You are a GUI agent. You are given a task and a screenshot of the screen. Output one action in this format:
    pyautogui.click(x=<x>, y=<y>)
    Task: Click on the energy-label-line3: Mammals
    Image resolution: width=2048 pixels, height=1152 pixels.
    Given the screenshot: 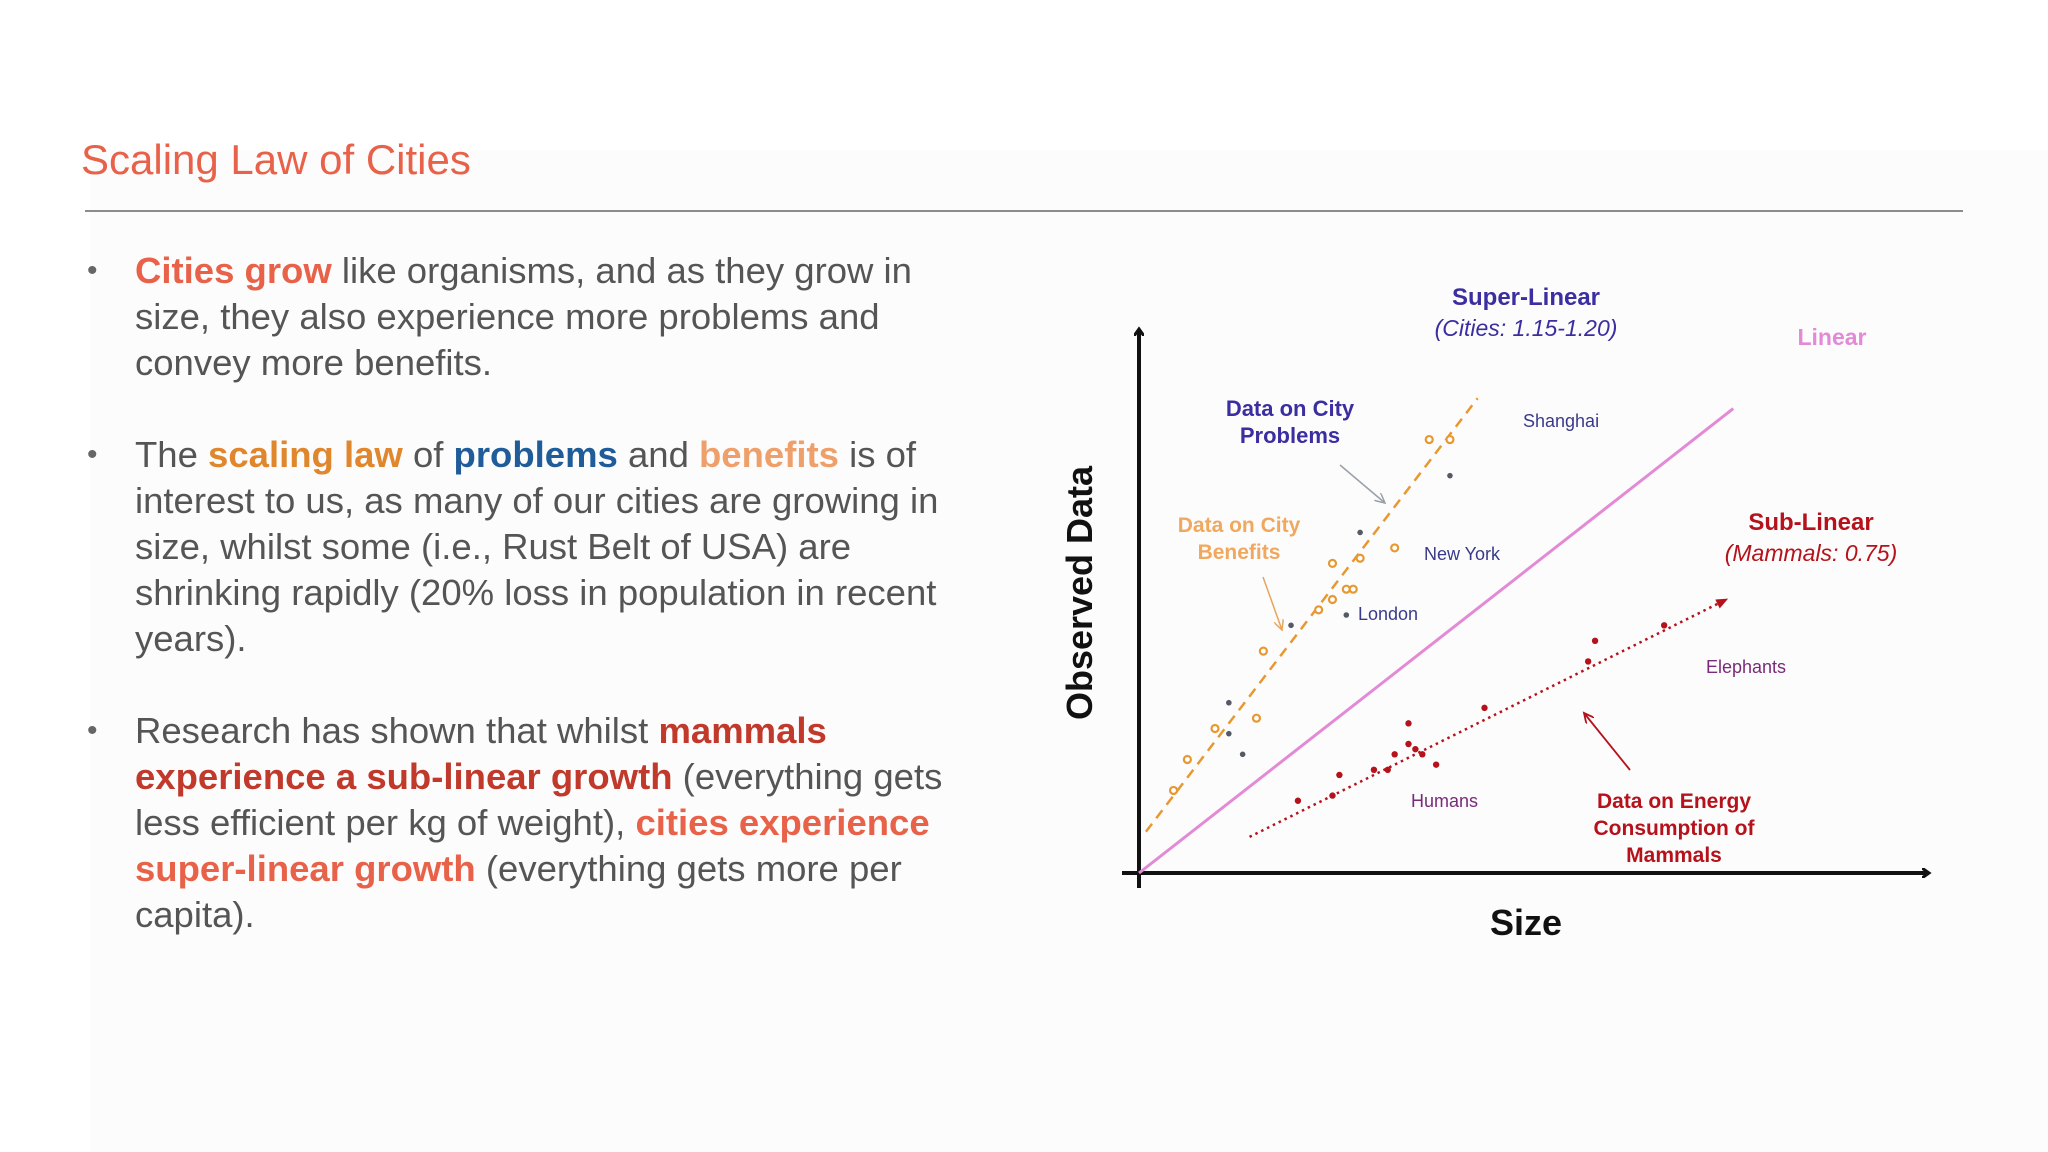 What is the action you would take?
    pyautogui.click(x=1674, y=855)
    